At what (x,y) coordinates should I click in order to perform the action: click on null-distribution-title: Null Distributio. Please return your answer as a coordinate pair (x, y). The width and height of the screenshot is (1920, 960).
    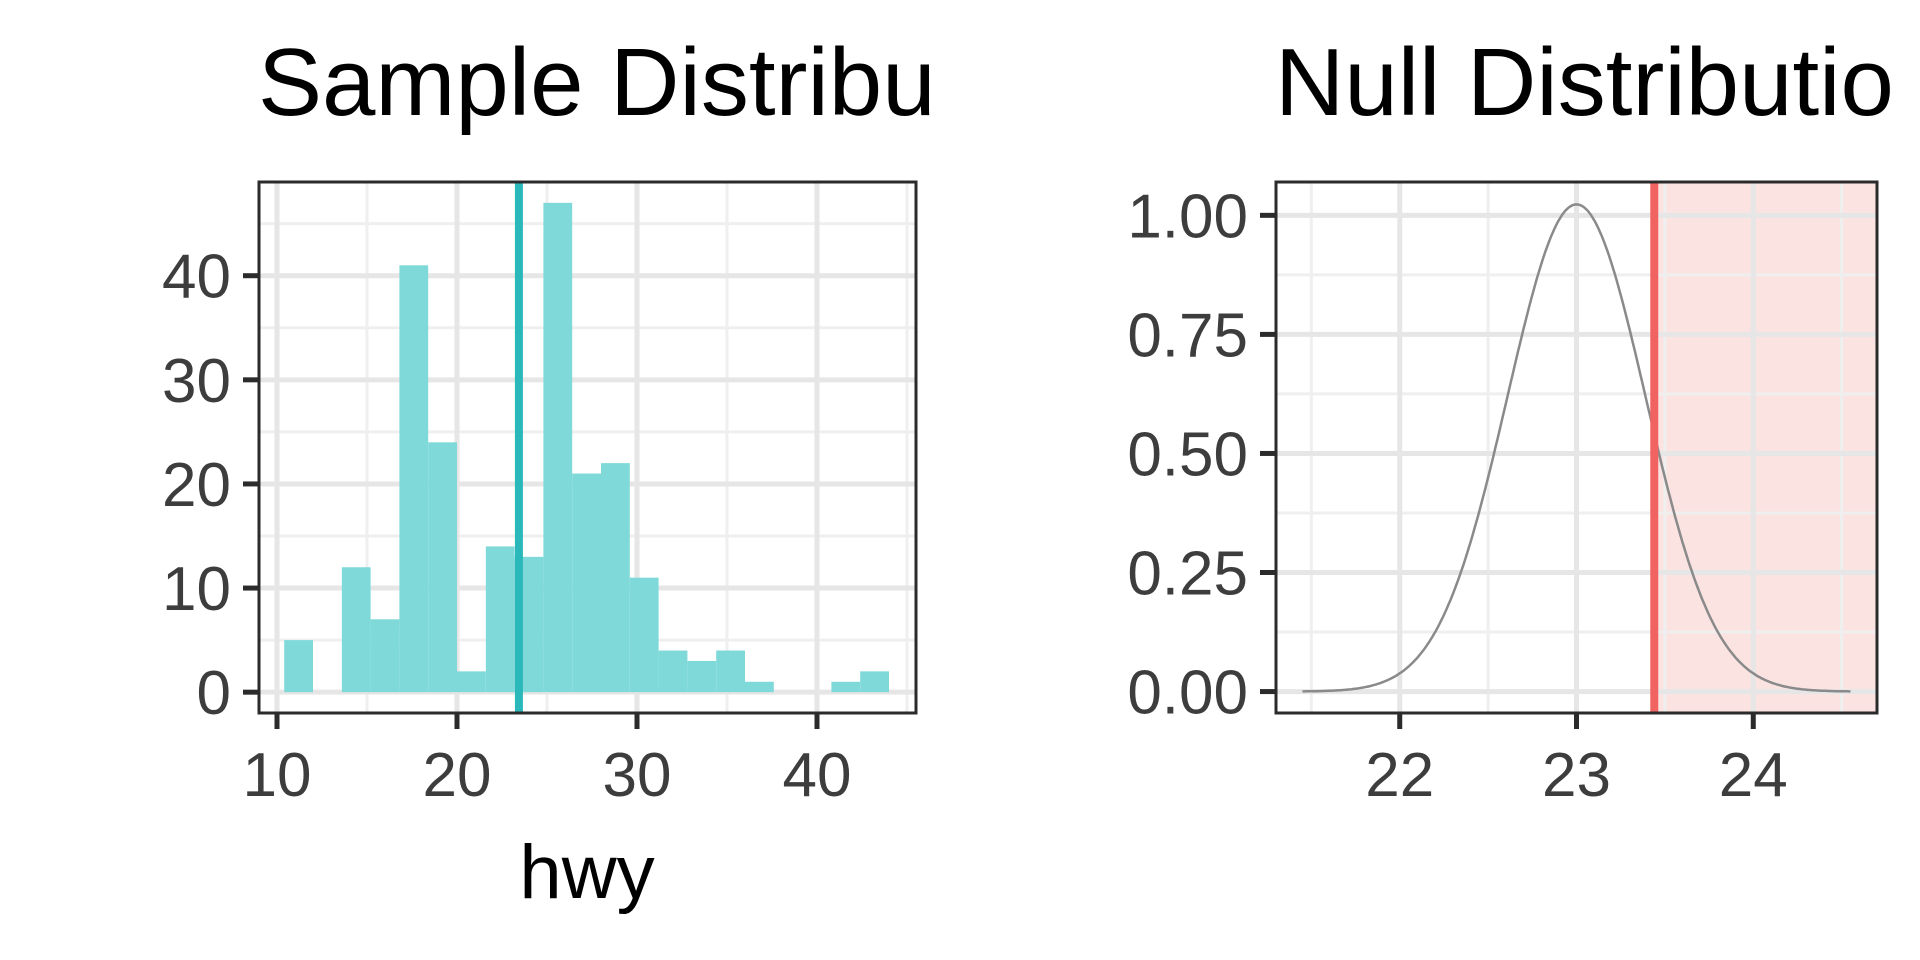
    Looking at the image, I should click on (1584, 82).